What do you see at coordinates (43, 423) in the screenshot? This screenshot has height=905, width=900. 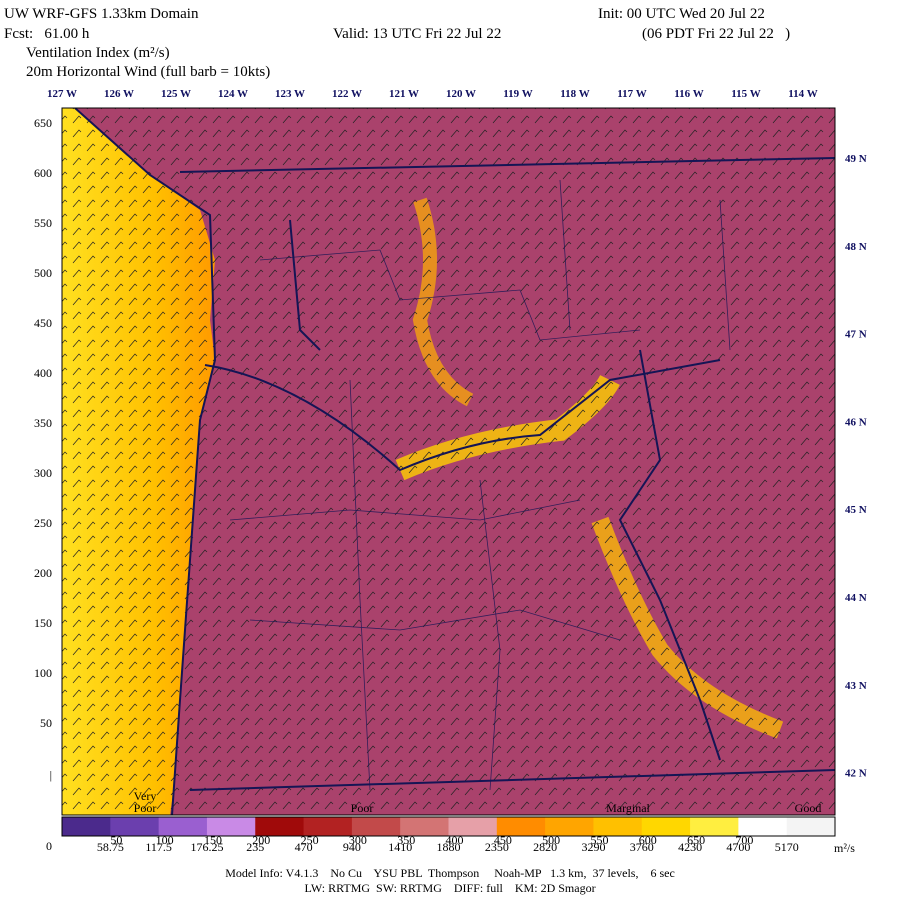 I see `y-axis-label: 350` at bounding box center [43, 423].